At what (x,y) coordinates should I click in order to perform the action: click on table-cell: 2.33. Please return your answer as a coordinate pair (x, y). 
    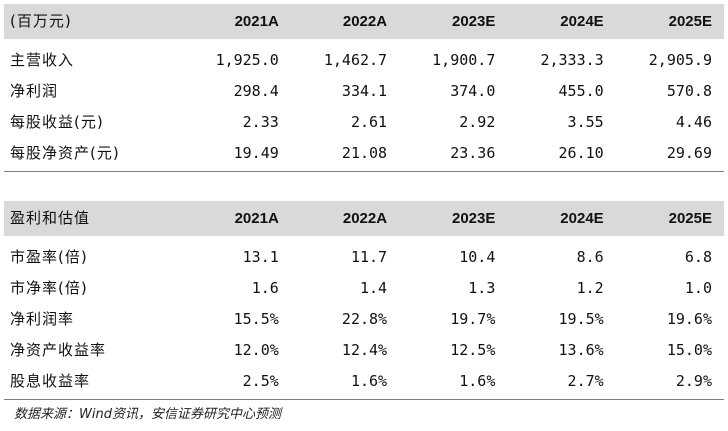
    Looking at the image, I should click on (260, 122).